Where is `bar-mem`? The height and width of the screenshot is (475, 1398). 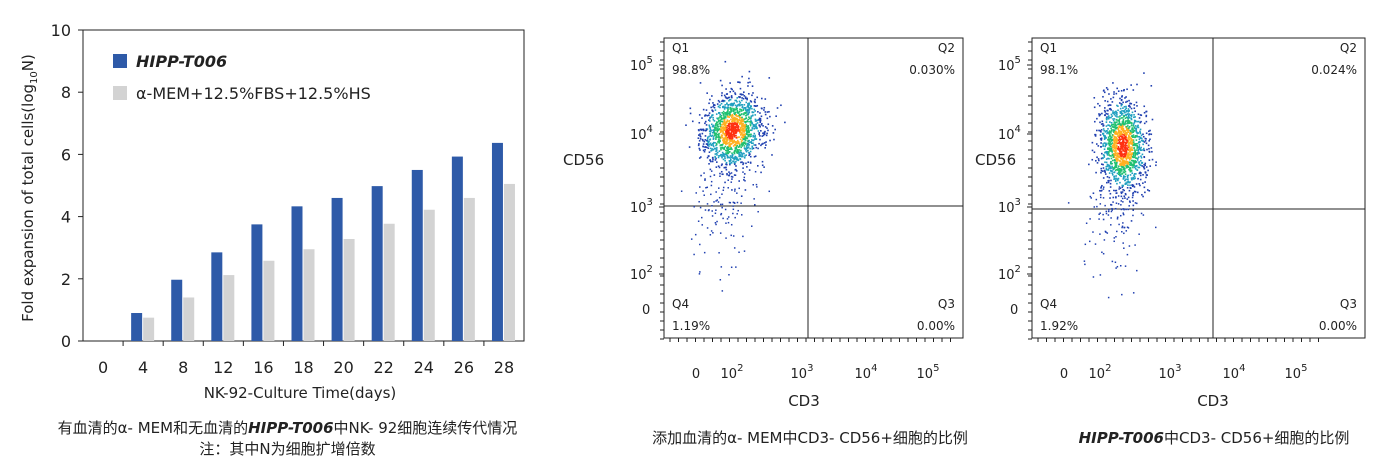 bar-mem is located at coordinates (349, 289).